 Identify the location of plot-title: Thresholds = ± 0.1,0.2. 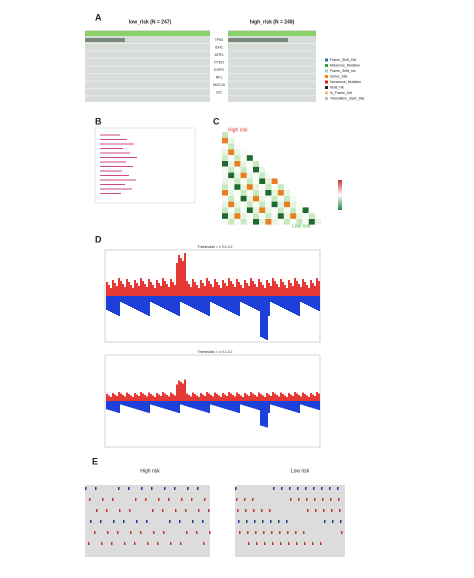
(215, 352).